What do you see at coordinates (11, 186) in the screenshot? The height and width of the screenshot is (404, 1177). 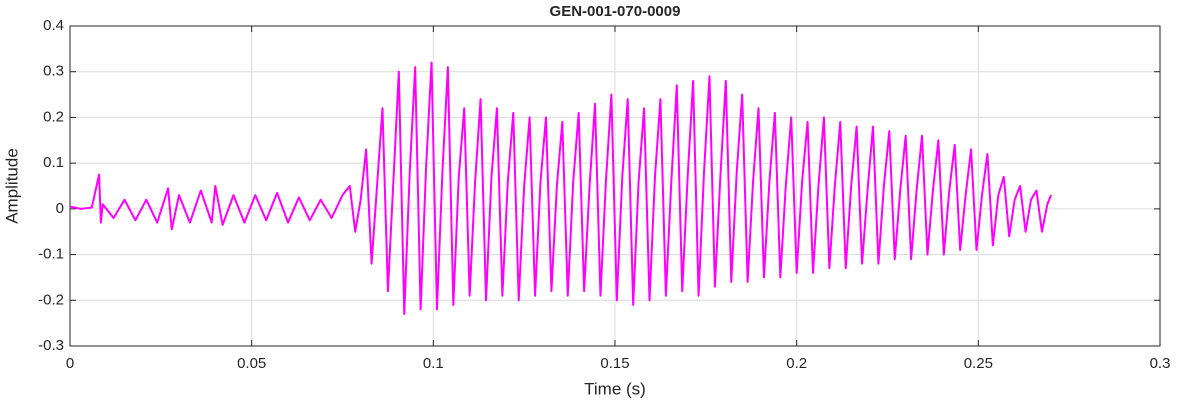 I see `y-axis-label: Amplitude` at bounding box center [11, 186].